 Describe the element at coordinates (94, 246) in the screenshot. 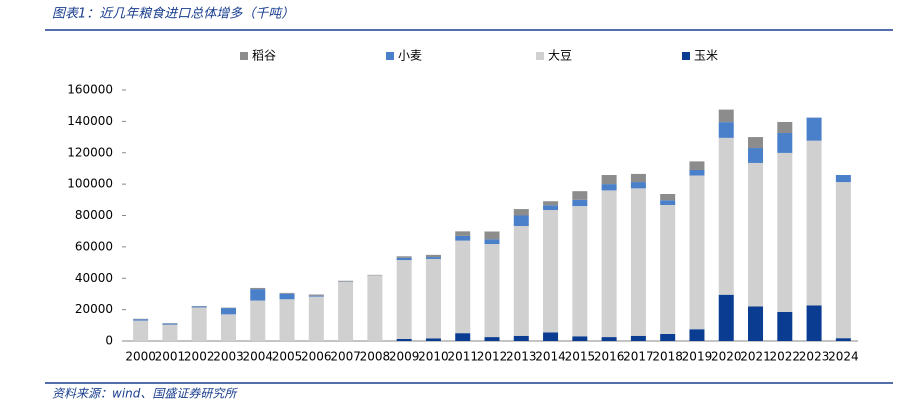

I see `y-tick-label: 60000` at that location.